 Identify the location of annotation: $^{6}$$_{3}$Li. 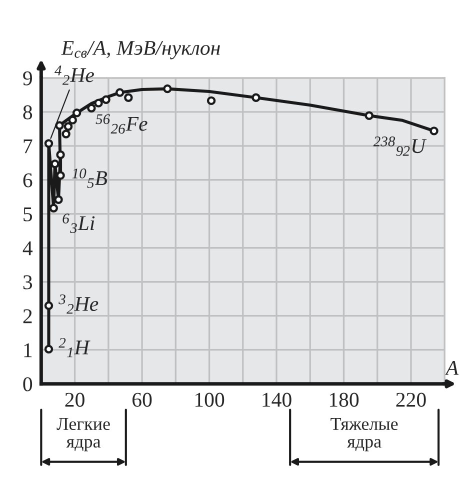
(78, 224).